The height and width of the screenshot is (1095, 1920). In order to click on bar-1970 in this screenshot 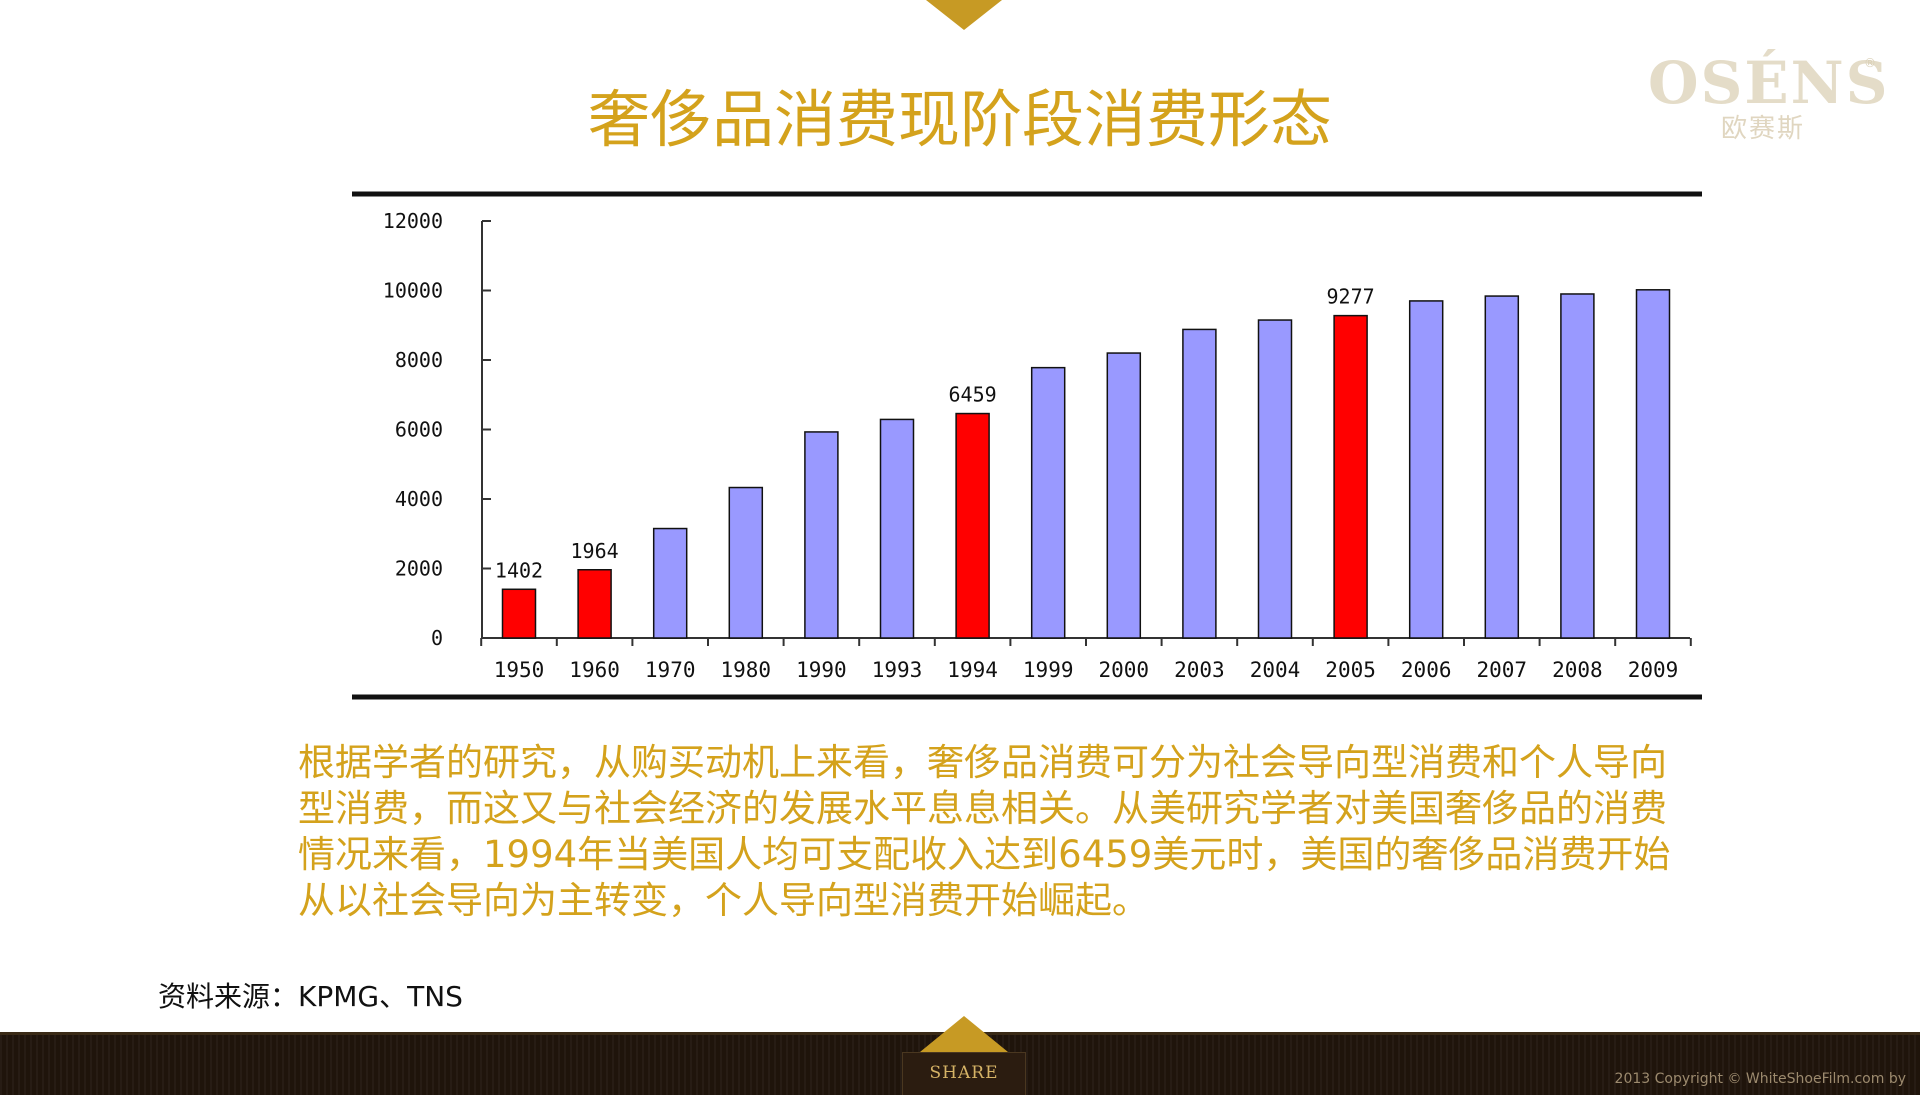, I will do `click(670, 583)`.